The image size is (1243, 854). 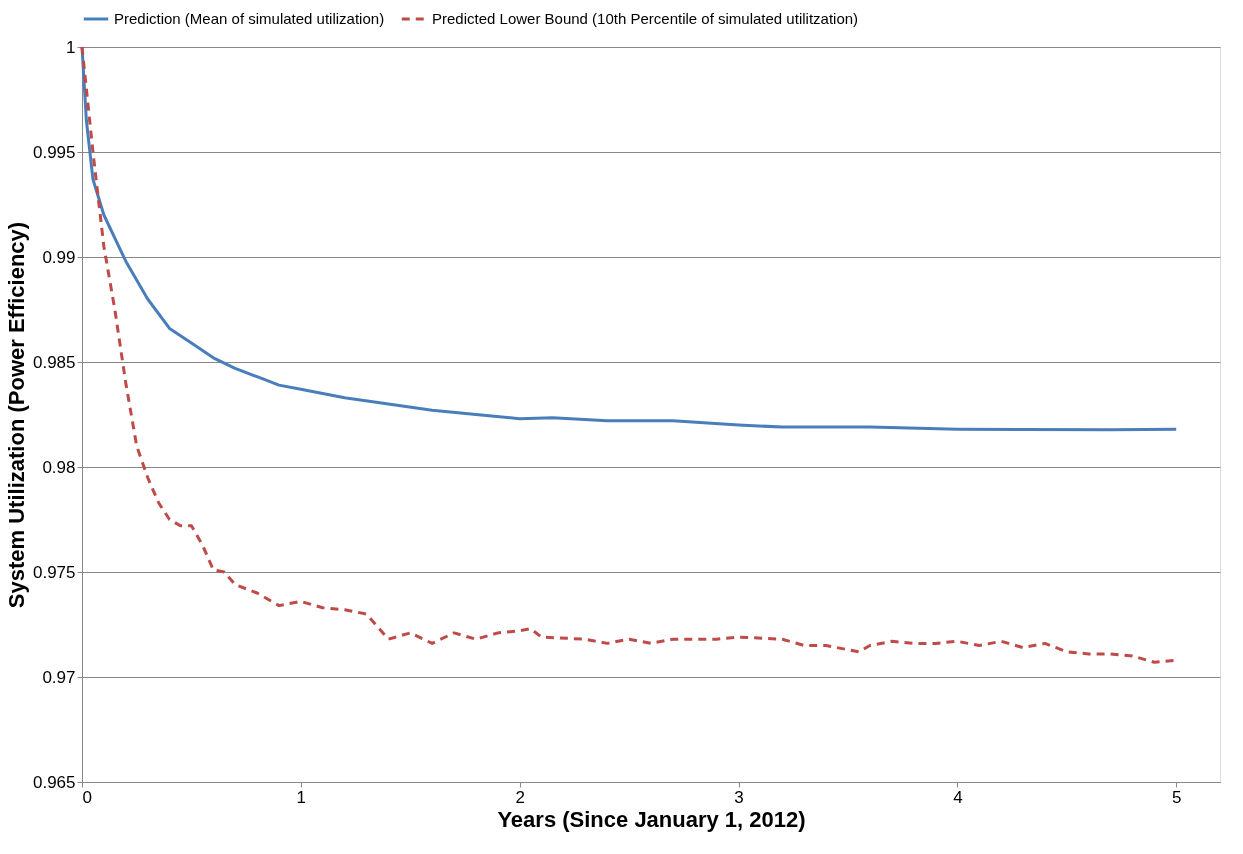 What do you see at coordinates (54, 152) in the screenshot?
I see `y-tick-label: 0.995` at bounding box center [54, 152].